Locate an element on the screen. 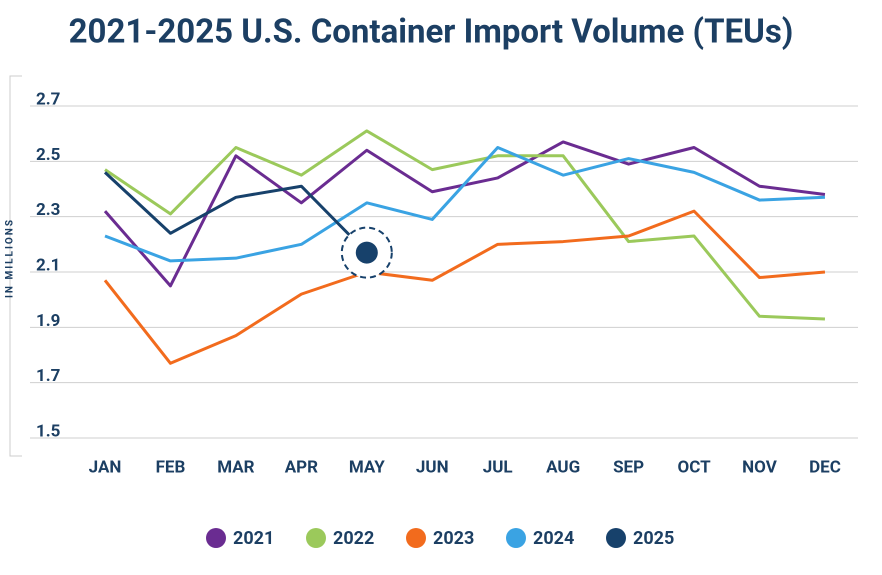 The image size is (882, 575). legend-label: 2025 is located at coordinates (653, 538).